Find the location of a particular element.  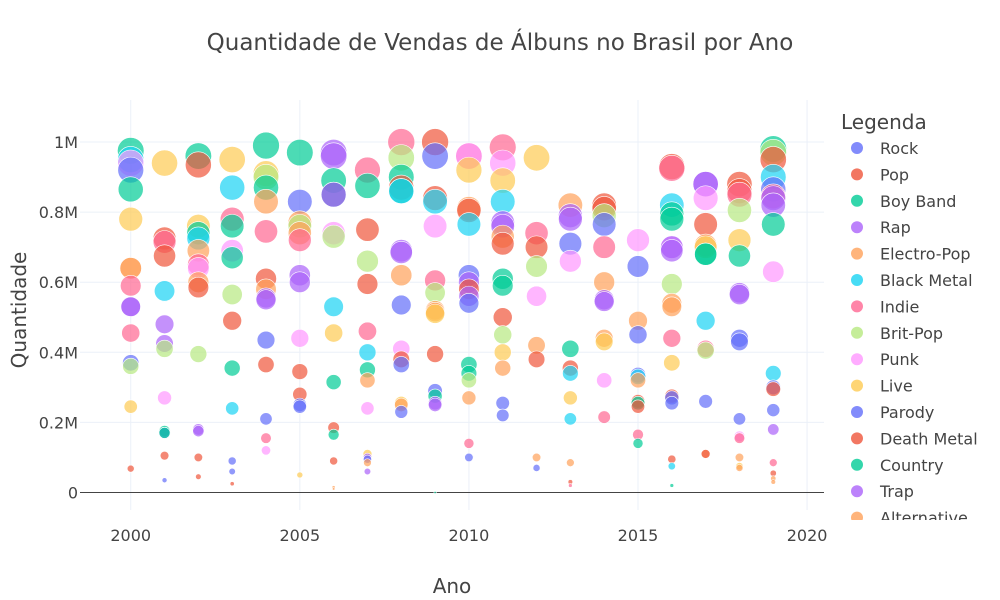

legend-item-live: Live is located at coordinates (882, 386).